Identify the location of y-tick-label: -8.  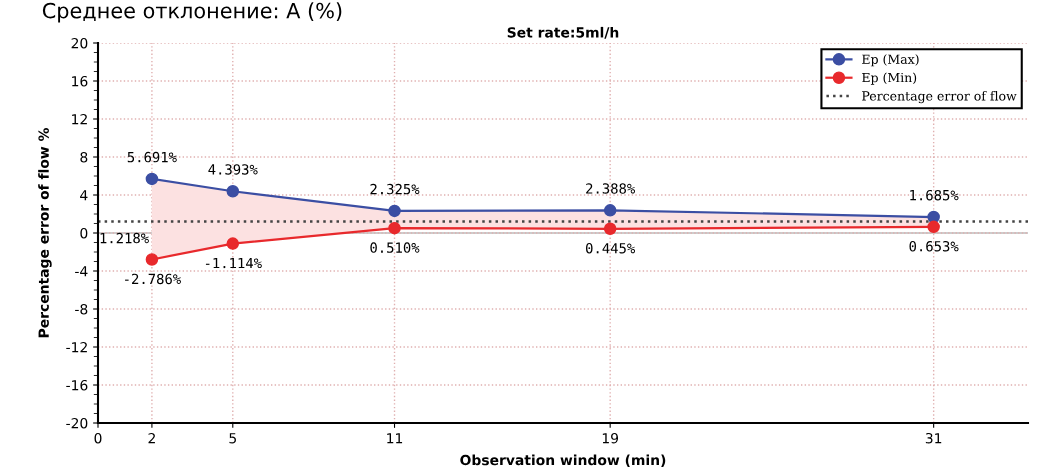
(81, 309).